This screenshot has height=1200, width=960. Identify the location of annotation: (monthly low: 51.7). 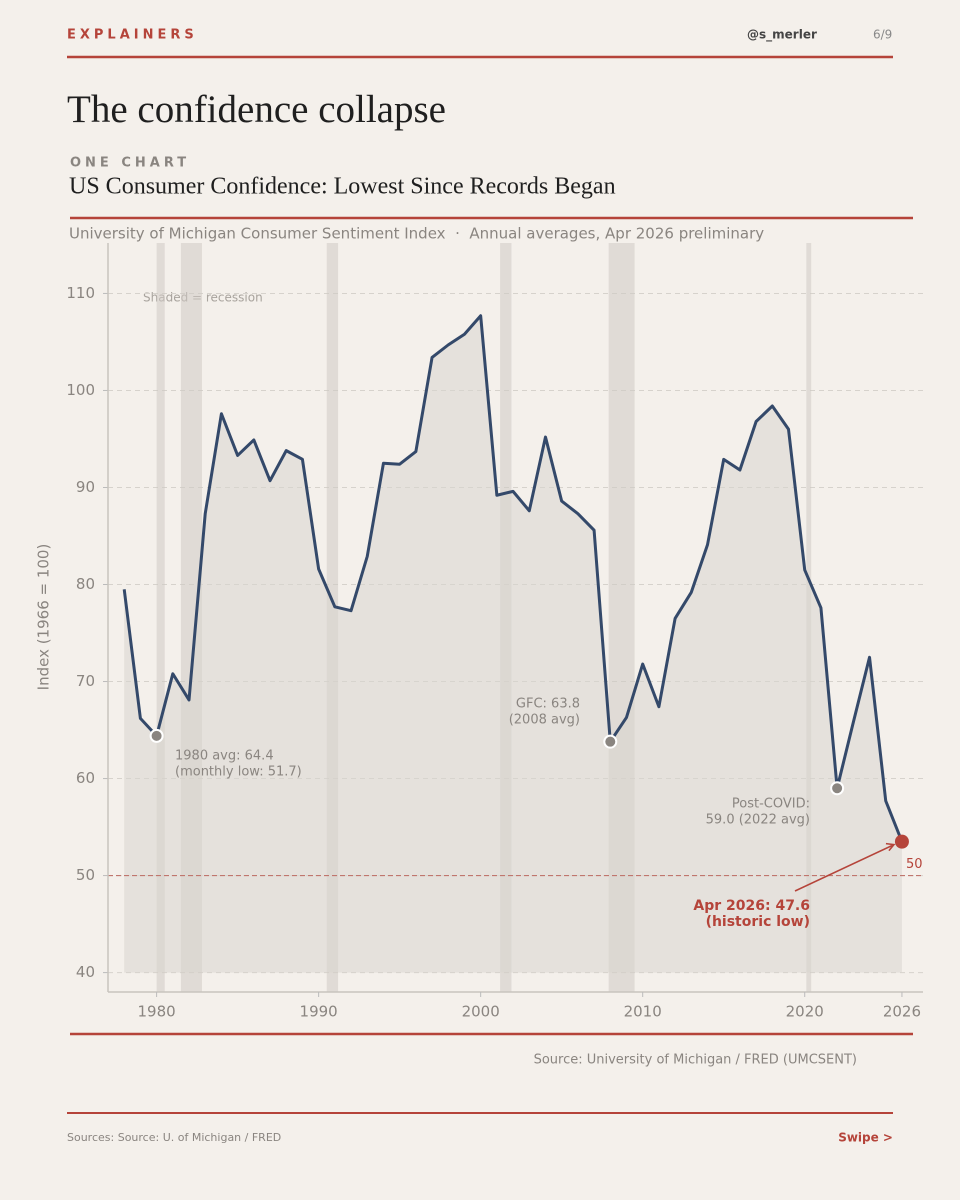
(238, 772).